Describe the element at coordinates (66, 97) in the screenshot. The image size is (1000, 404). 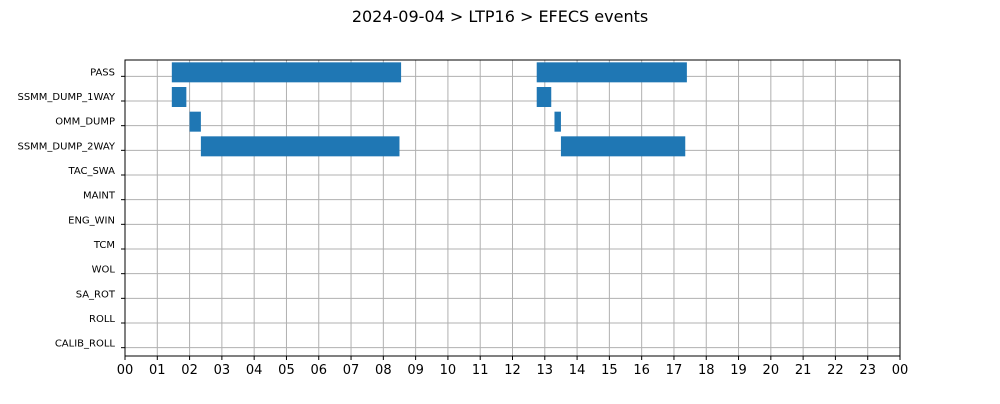
I see `y-category-label: SSMM_DUMP_1WAY` at that location.